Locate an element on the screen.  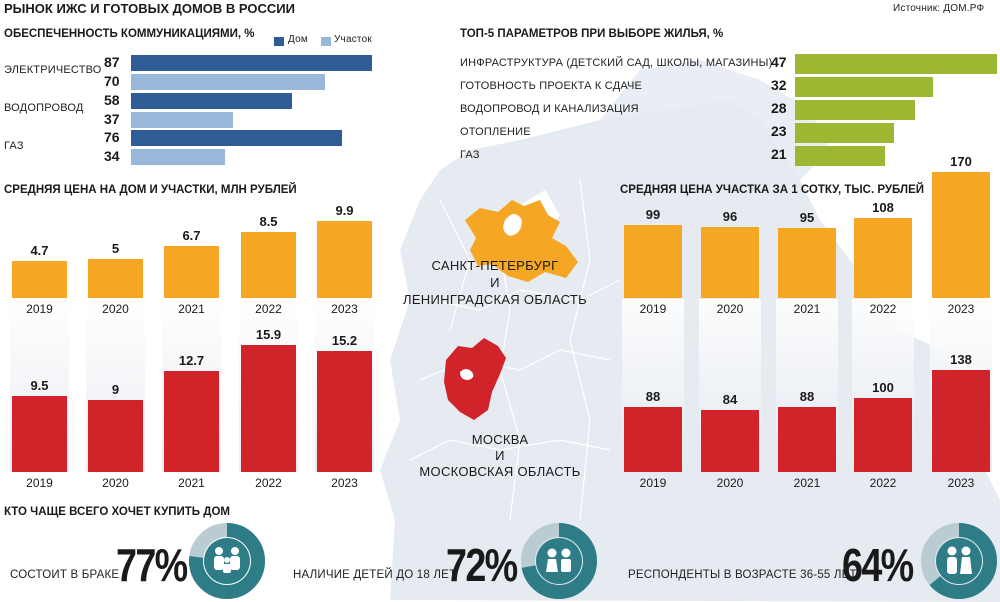
spb-value-label: 5 is located at coordinates (115, 249).